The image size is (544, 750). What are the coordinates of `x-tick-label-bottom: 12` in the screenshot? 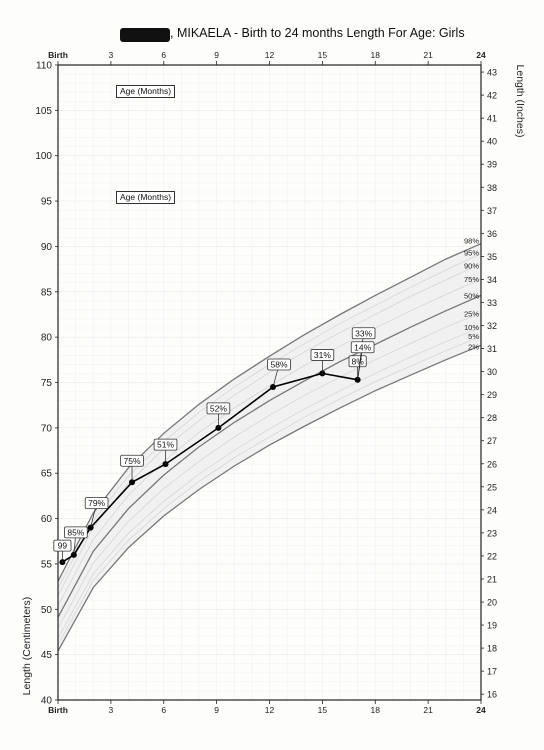 It's located at (270, 710).